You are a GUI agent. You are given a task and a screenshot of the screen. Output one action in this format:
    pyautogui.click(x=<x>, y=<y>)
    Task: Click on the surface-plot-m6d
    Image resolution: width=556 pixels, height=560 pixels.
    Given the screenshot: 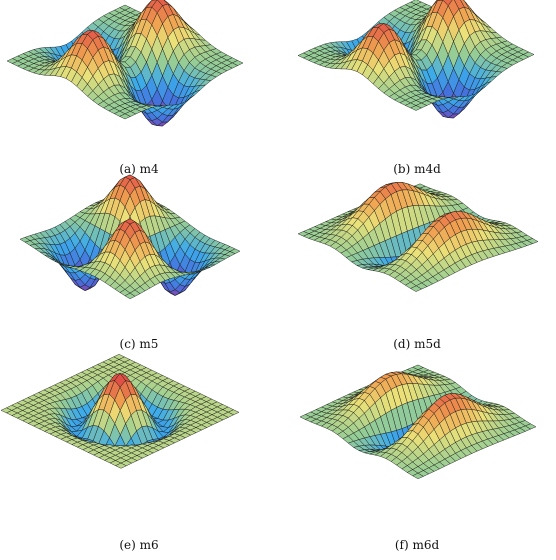 What is the action you would take?
    pyautogui.click(x=418, y=422)
    